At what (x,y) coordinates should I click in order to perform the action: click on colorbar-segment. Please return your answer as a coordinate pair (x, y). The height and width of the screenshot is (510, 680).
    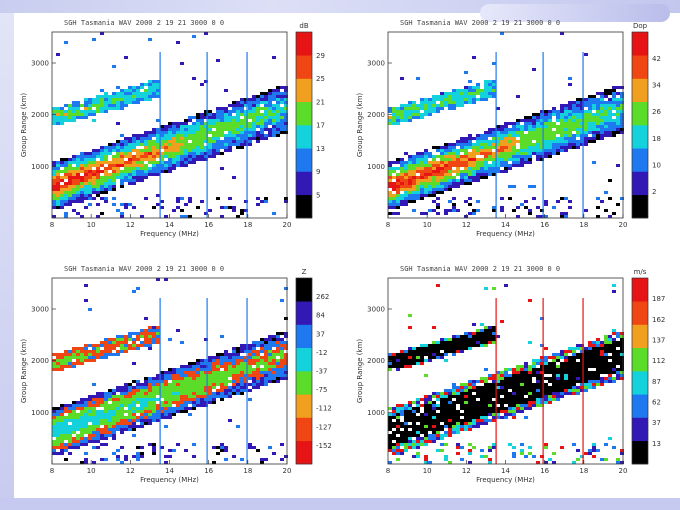
    Looking at the image, I should click on (304, 383).